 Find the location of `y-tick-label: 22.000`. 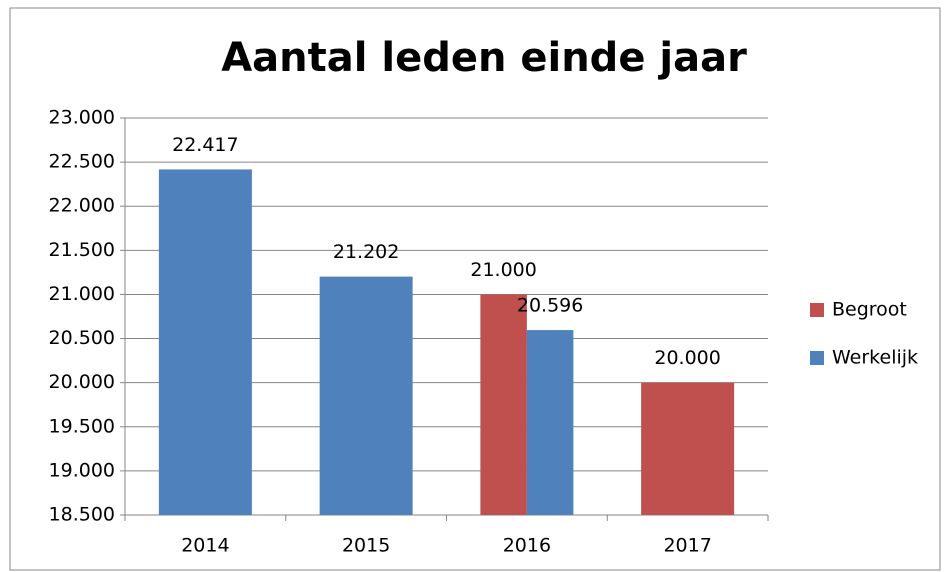

y-tick-label: 22.000 is located at coordinates (82, 206).